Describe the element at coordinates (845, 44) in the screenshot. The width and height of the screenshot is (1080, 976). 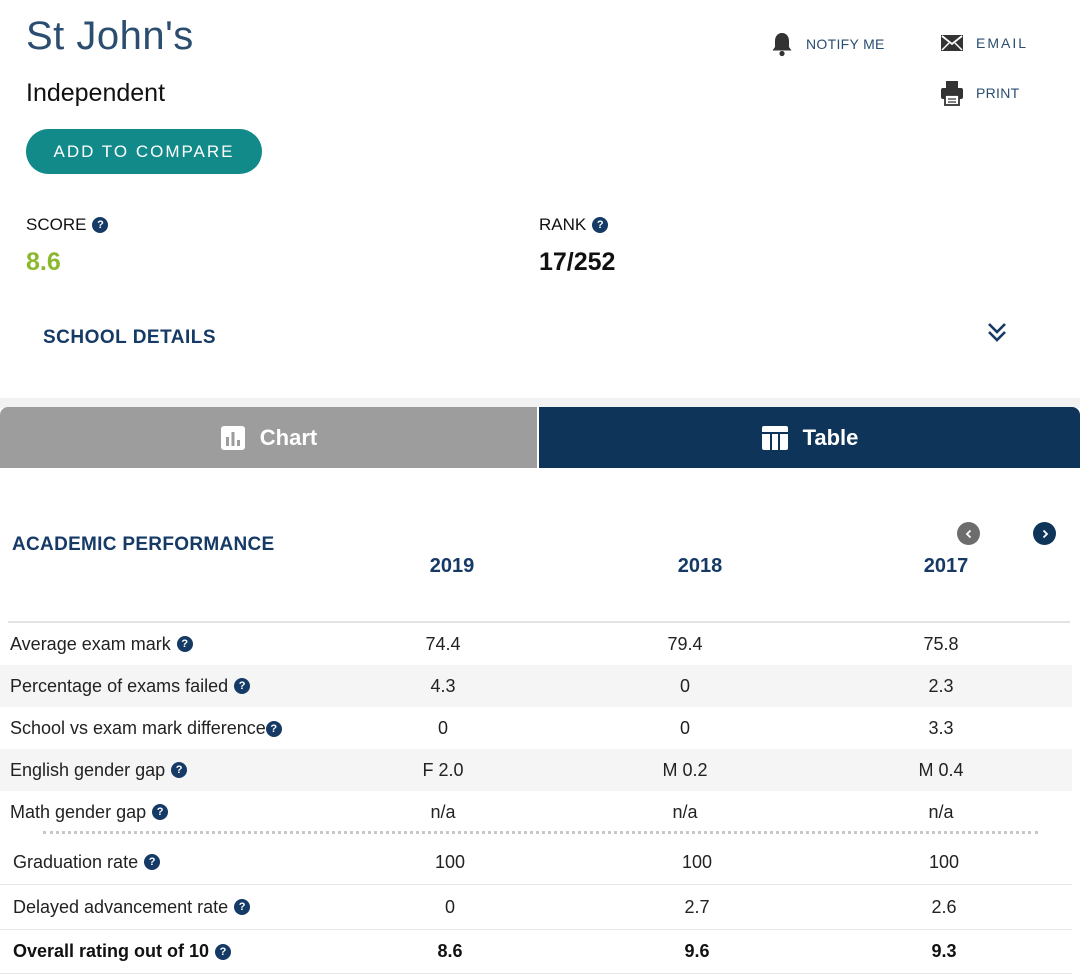
I see `notify-me-label: NOTIFY ME` at that location.